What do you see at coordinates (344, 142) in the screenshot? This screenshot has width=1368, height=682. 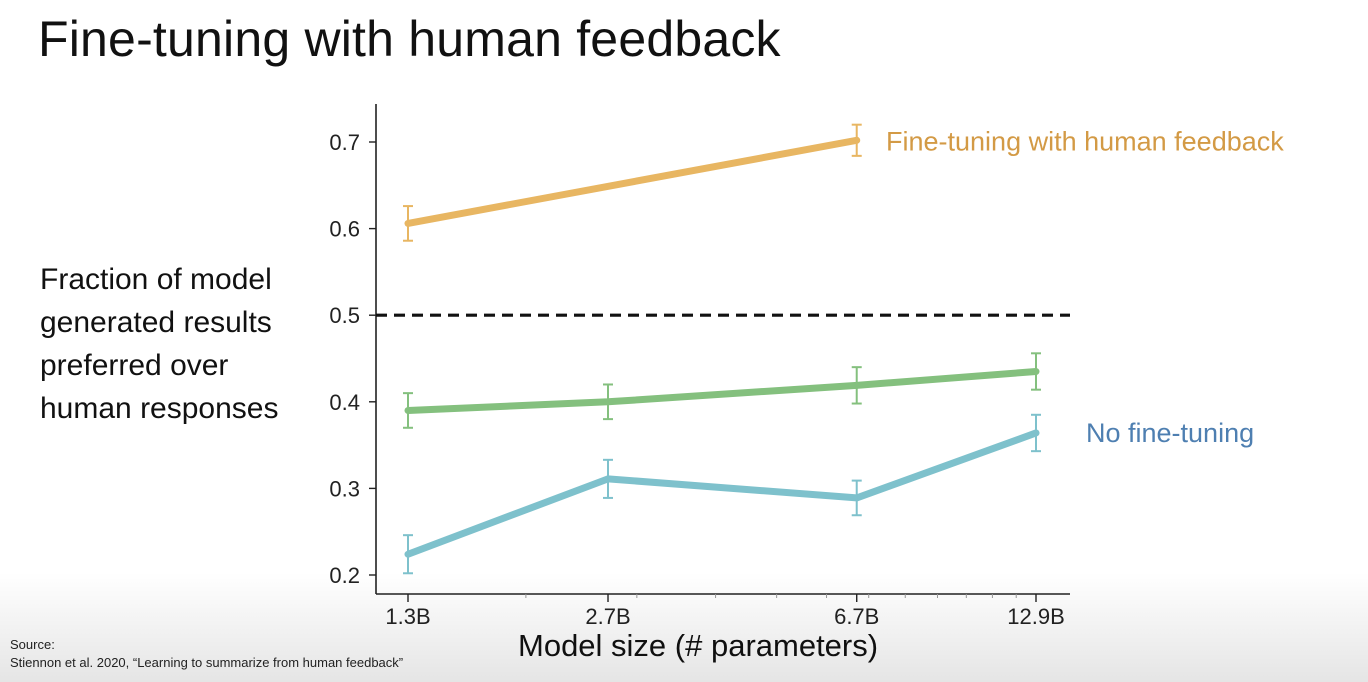 I see `y-tick-label-0.7: 0.7` at bounding box center [344, 142].